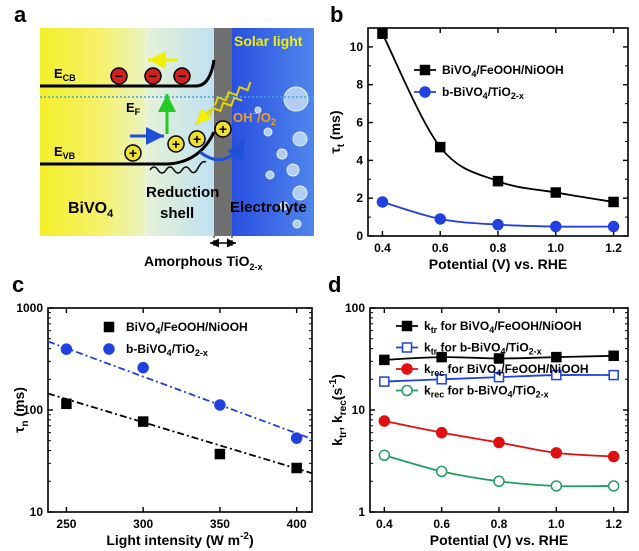  What do you see at coordinates (91, 210) in the screenshot?
I see `bivo4-label: BiVO4` at bounding box center [91, 210].